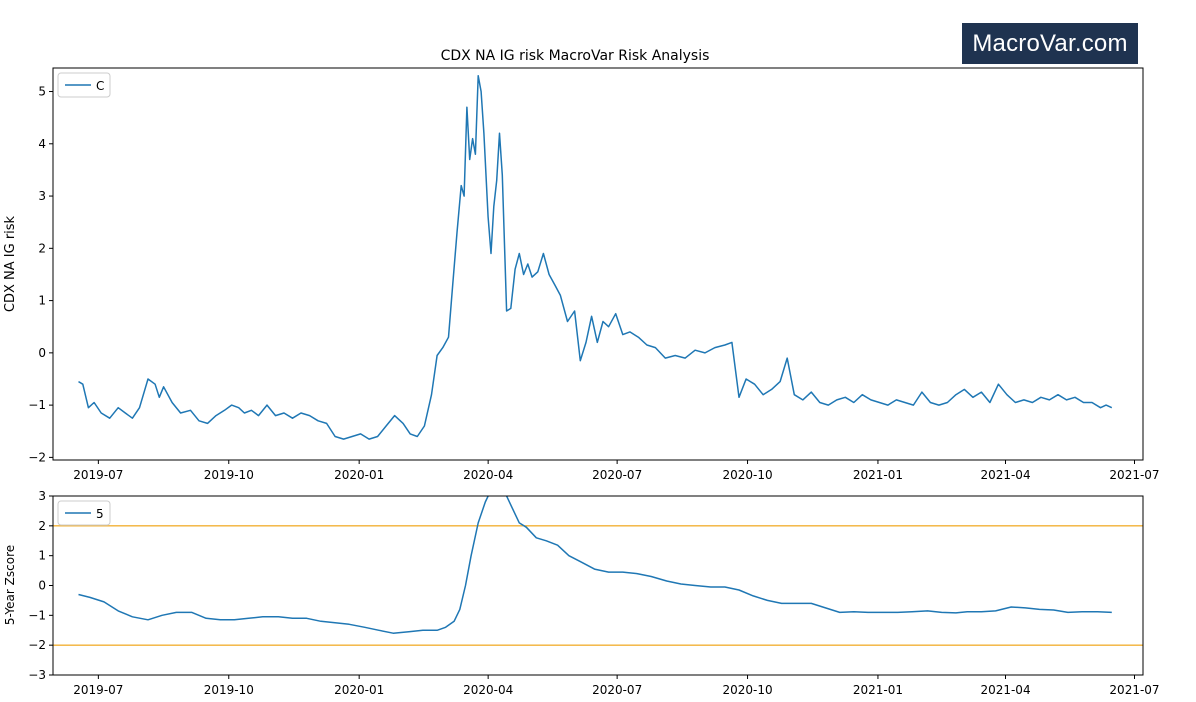 The height and width of the screenshot is (702, 1196). I want to click on macrovar-logo: MacroVar.com, so click(1050, 43).